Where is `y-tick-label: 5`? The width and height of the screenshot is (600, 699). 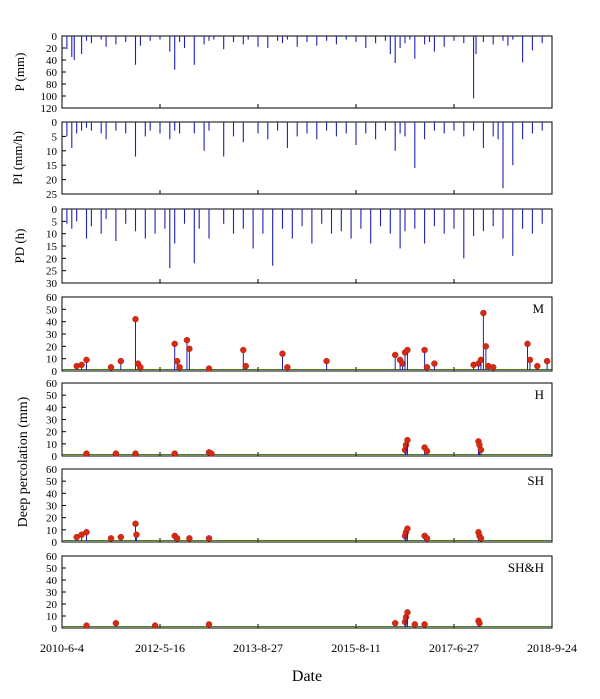 y-tick-label: 5 is located at coordinates (55, 137).